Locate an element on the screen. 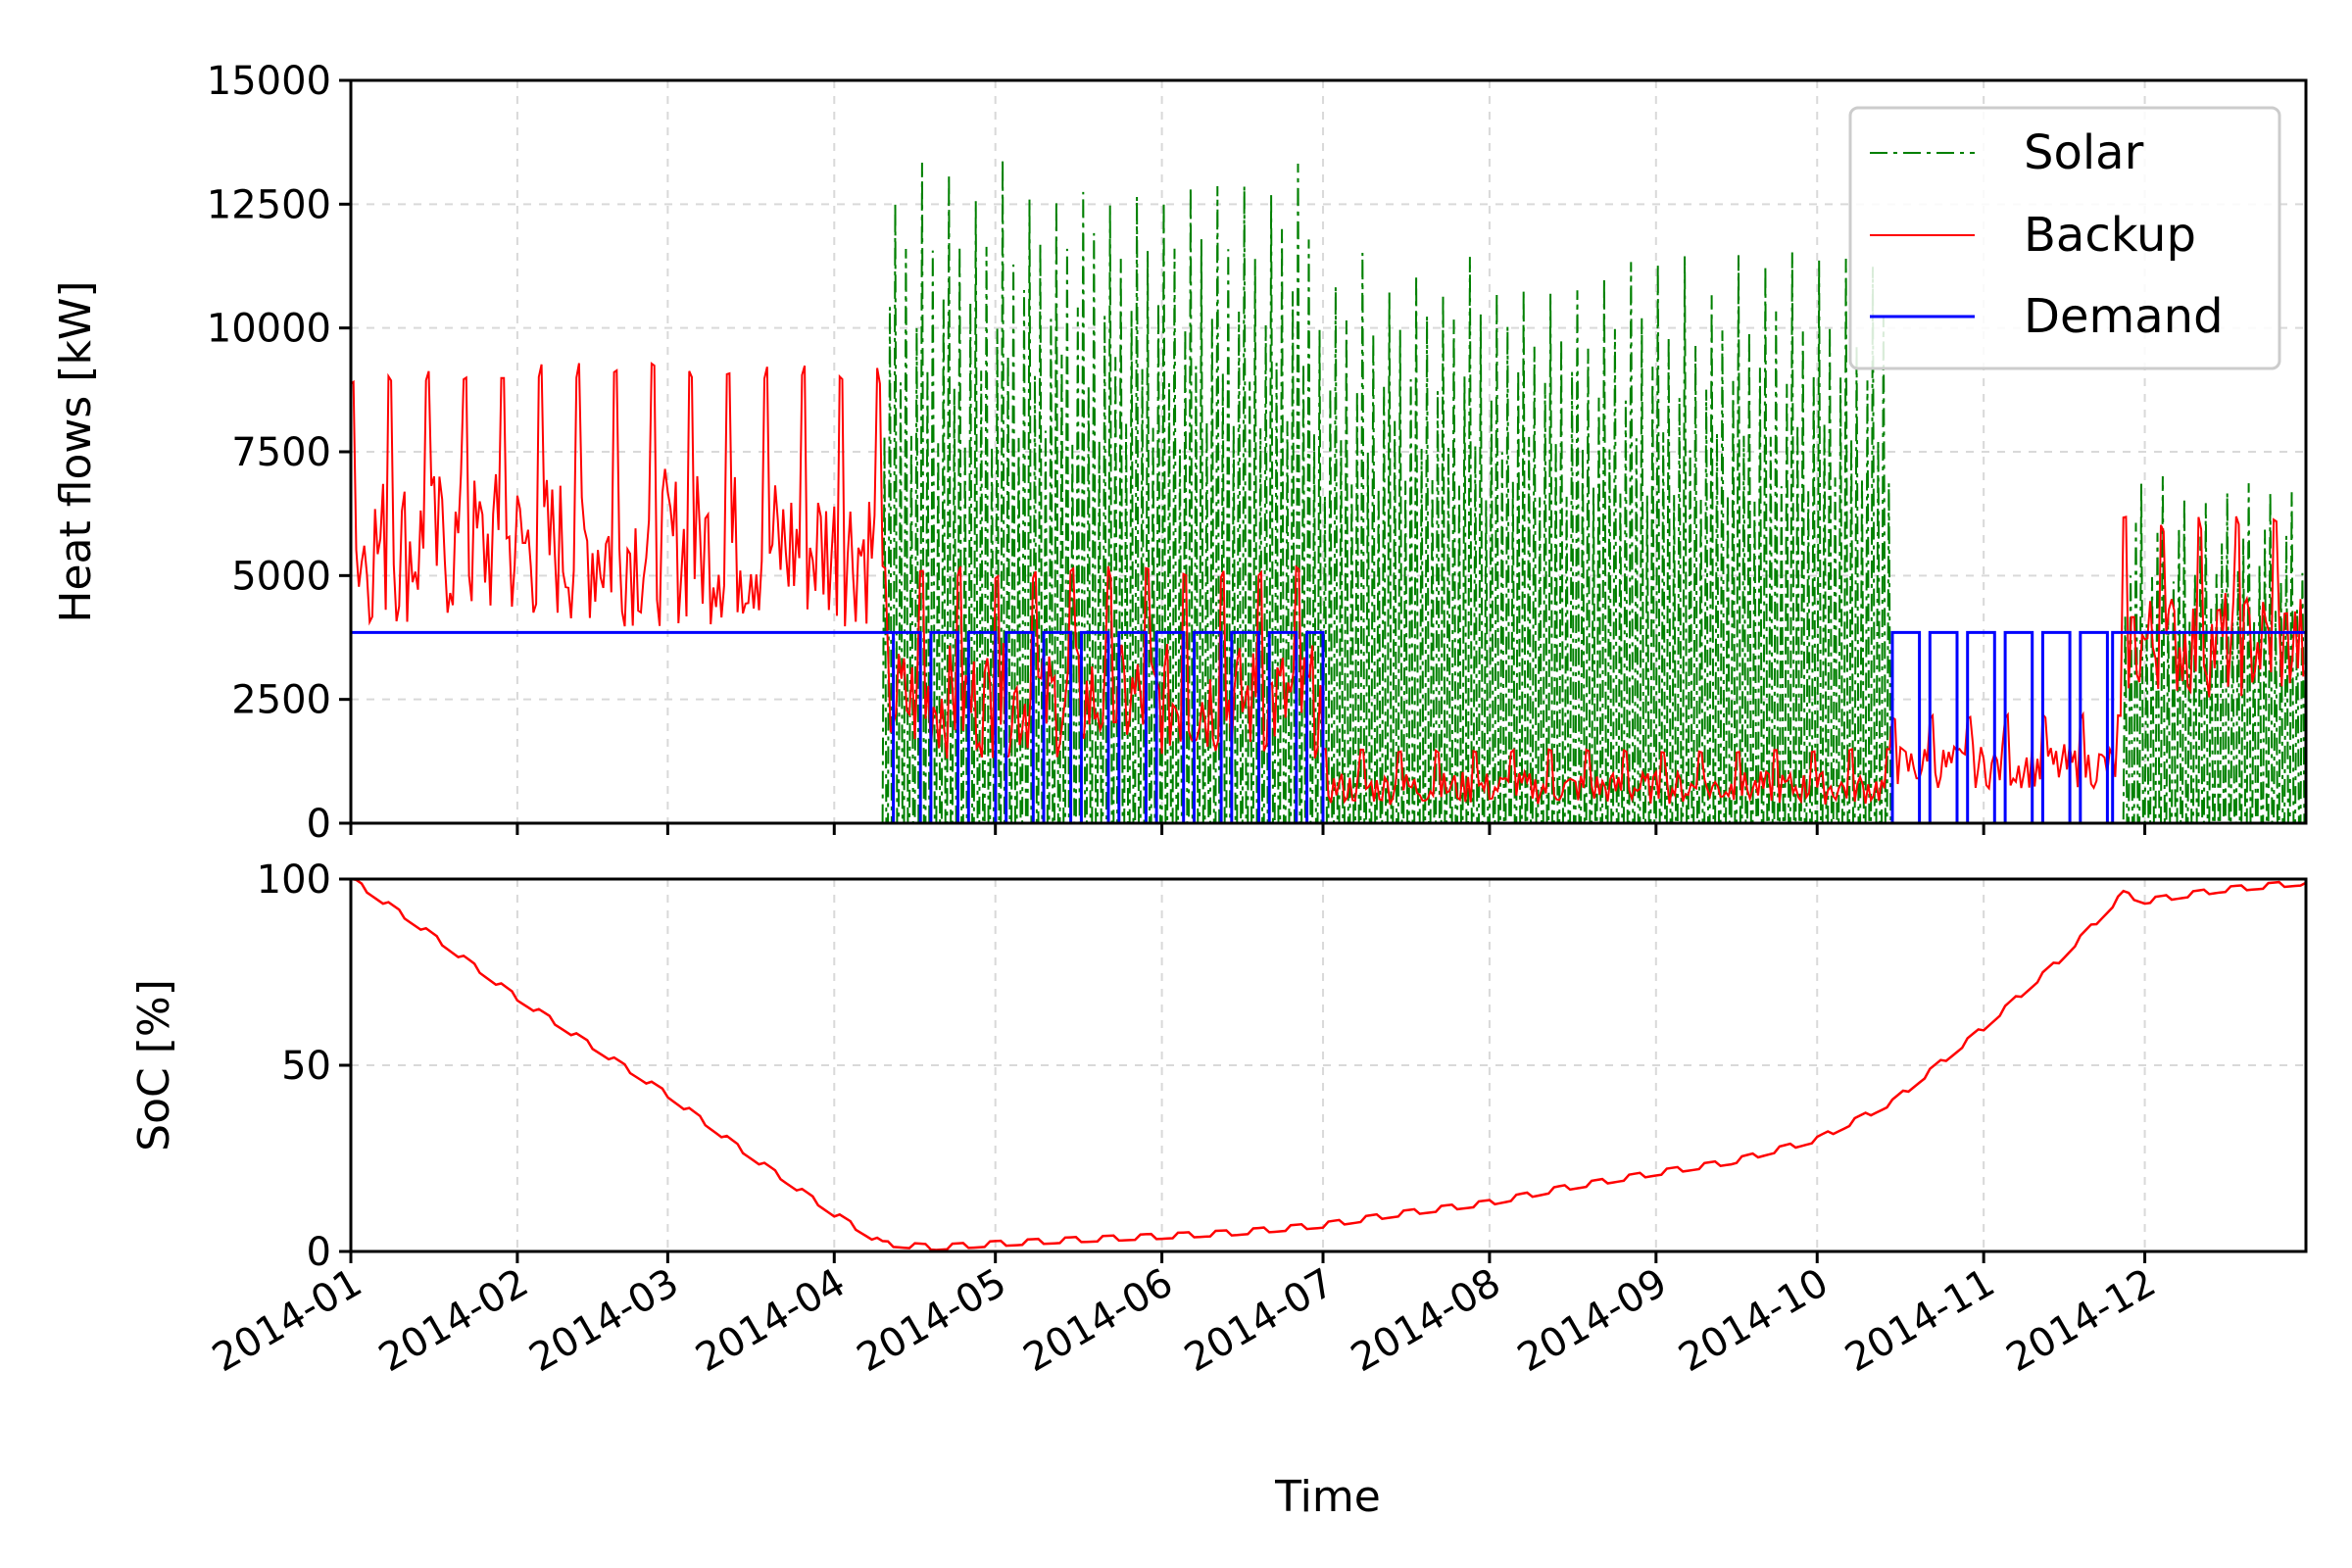 This screenshot has height=1568, width=2352. y-tick-label-7500: 7500 is located at coordinates (281, 452).